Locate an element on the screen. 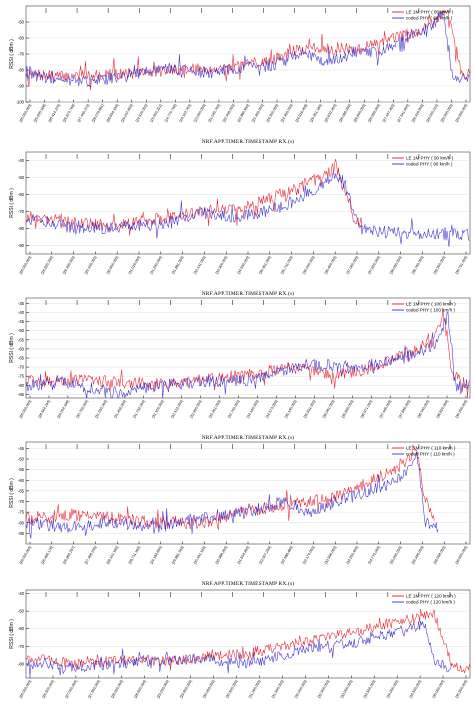 The image size is (474, 711). x-tick-label: [28.416.909] is located at coordinates (417, 112).